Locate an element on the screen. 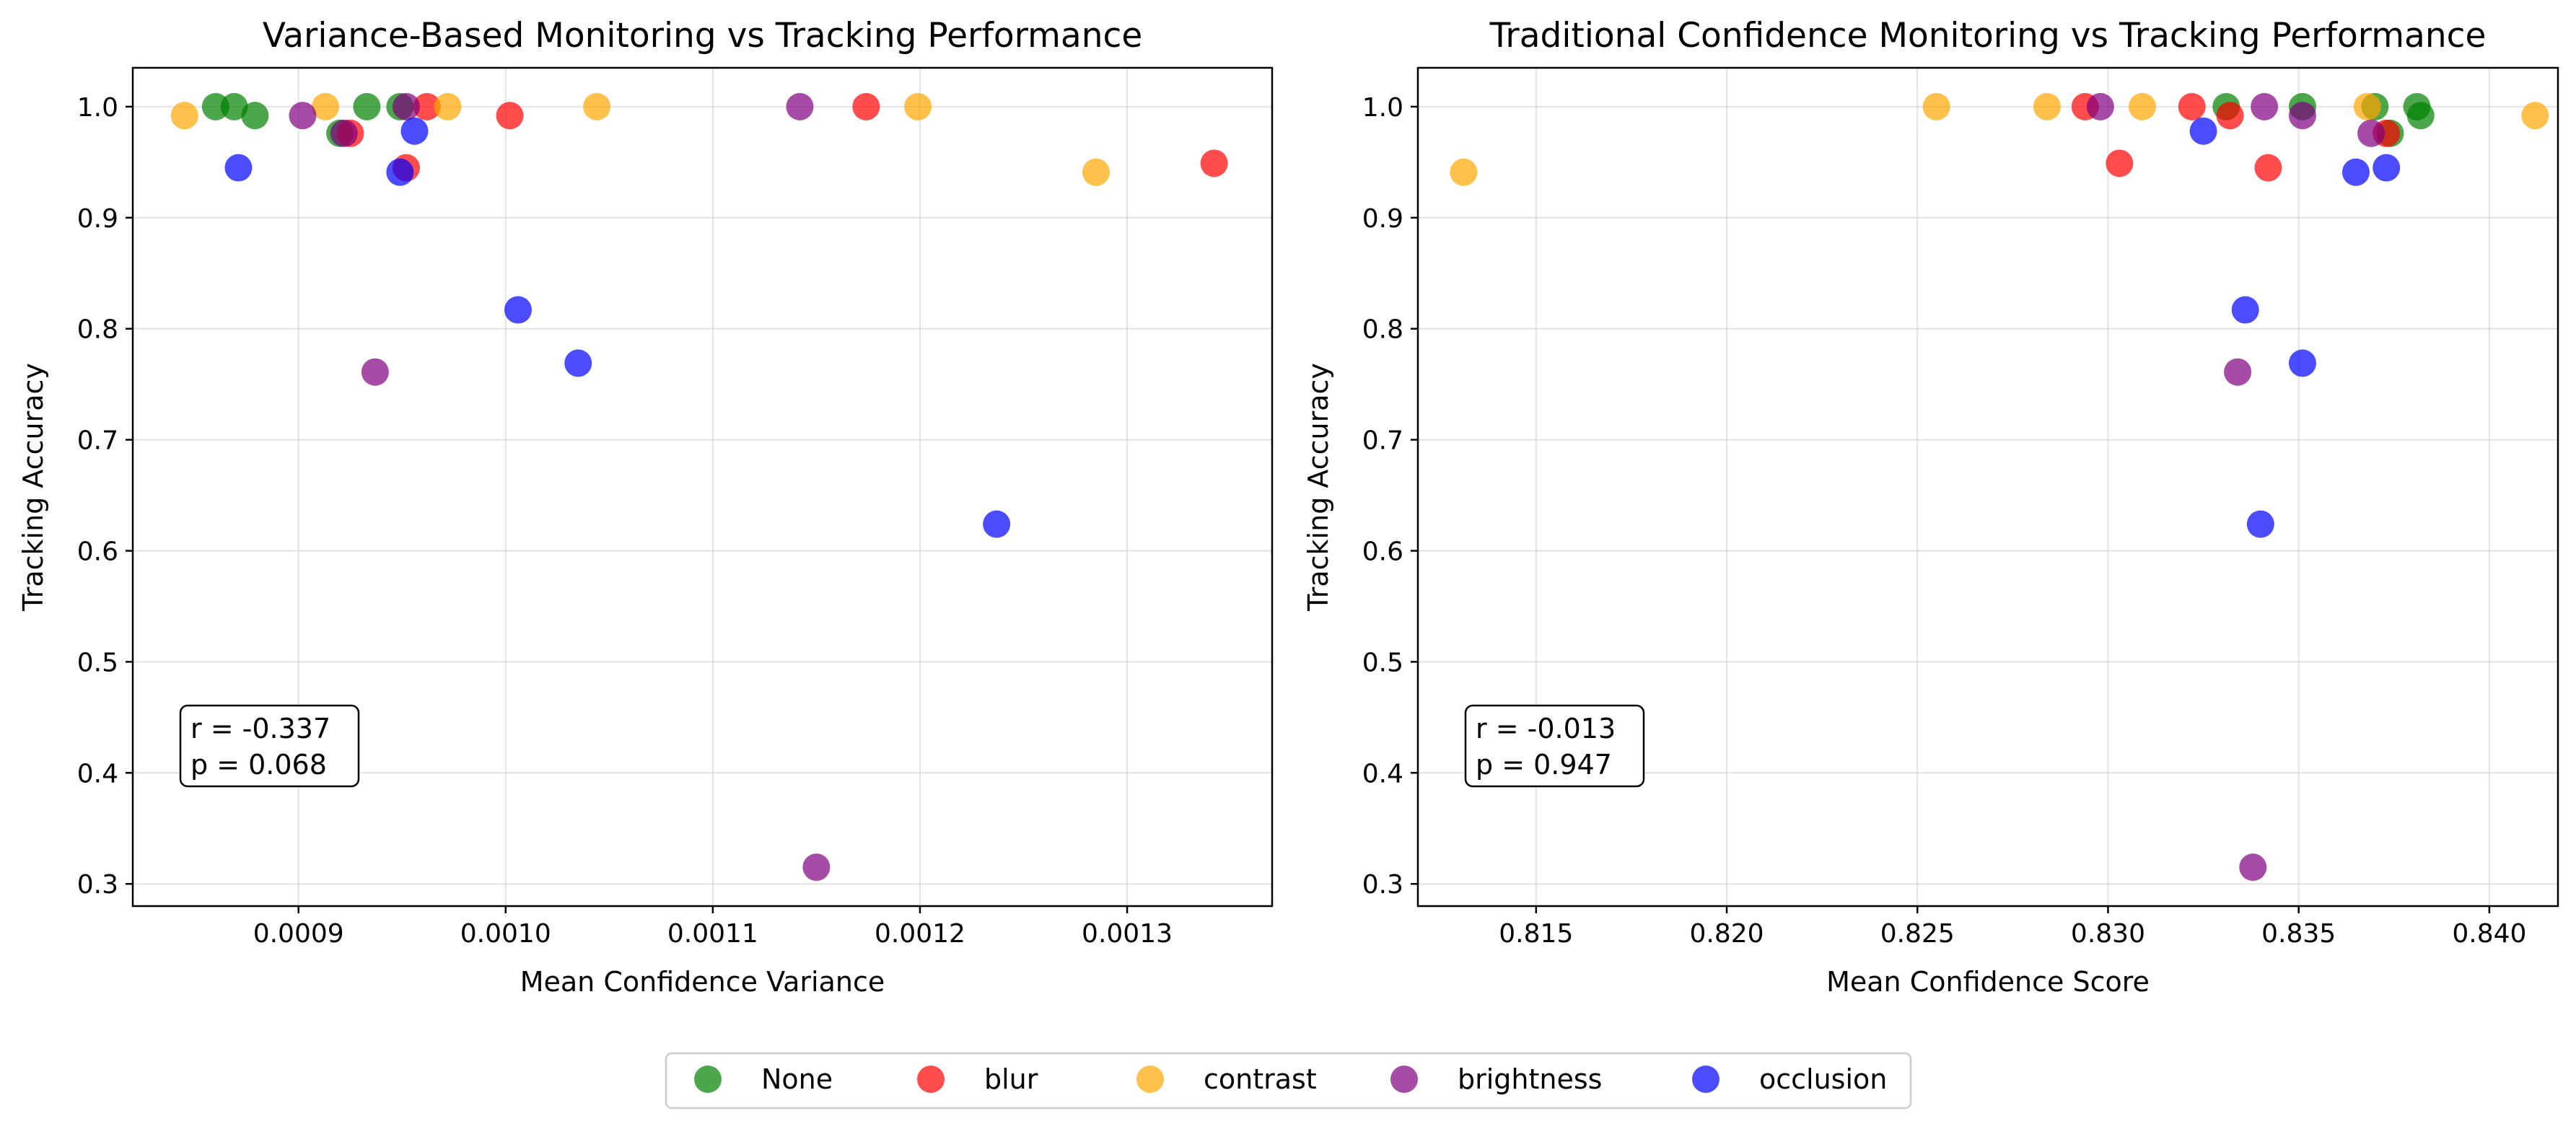 Image resolution: width=2576 pixels, height=1129 pixels. x-tick-label: 0.0009 is located at coordinates (298, 934).